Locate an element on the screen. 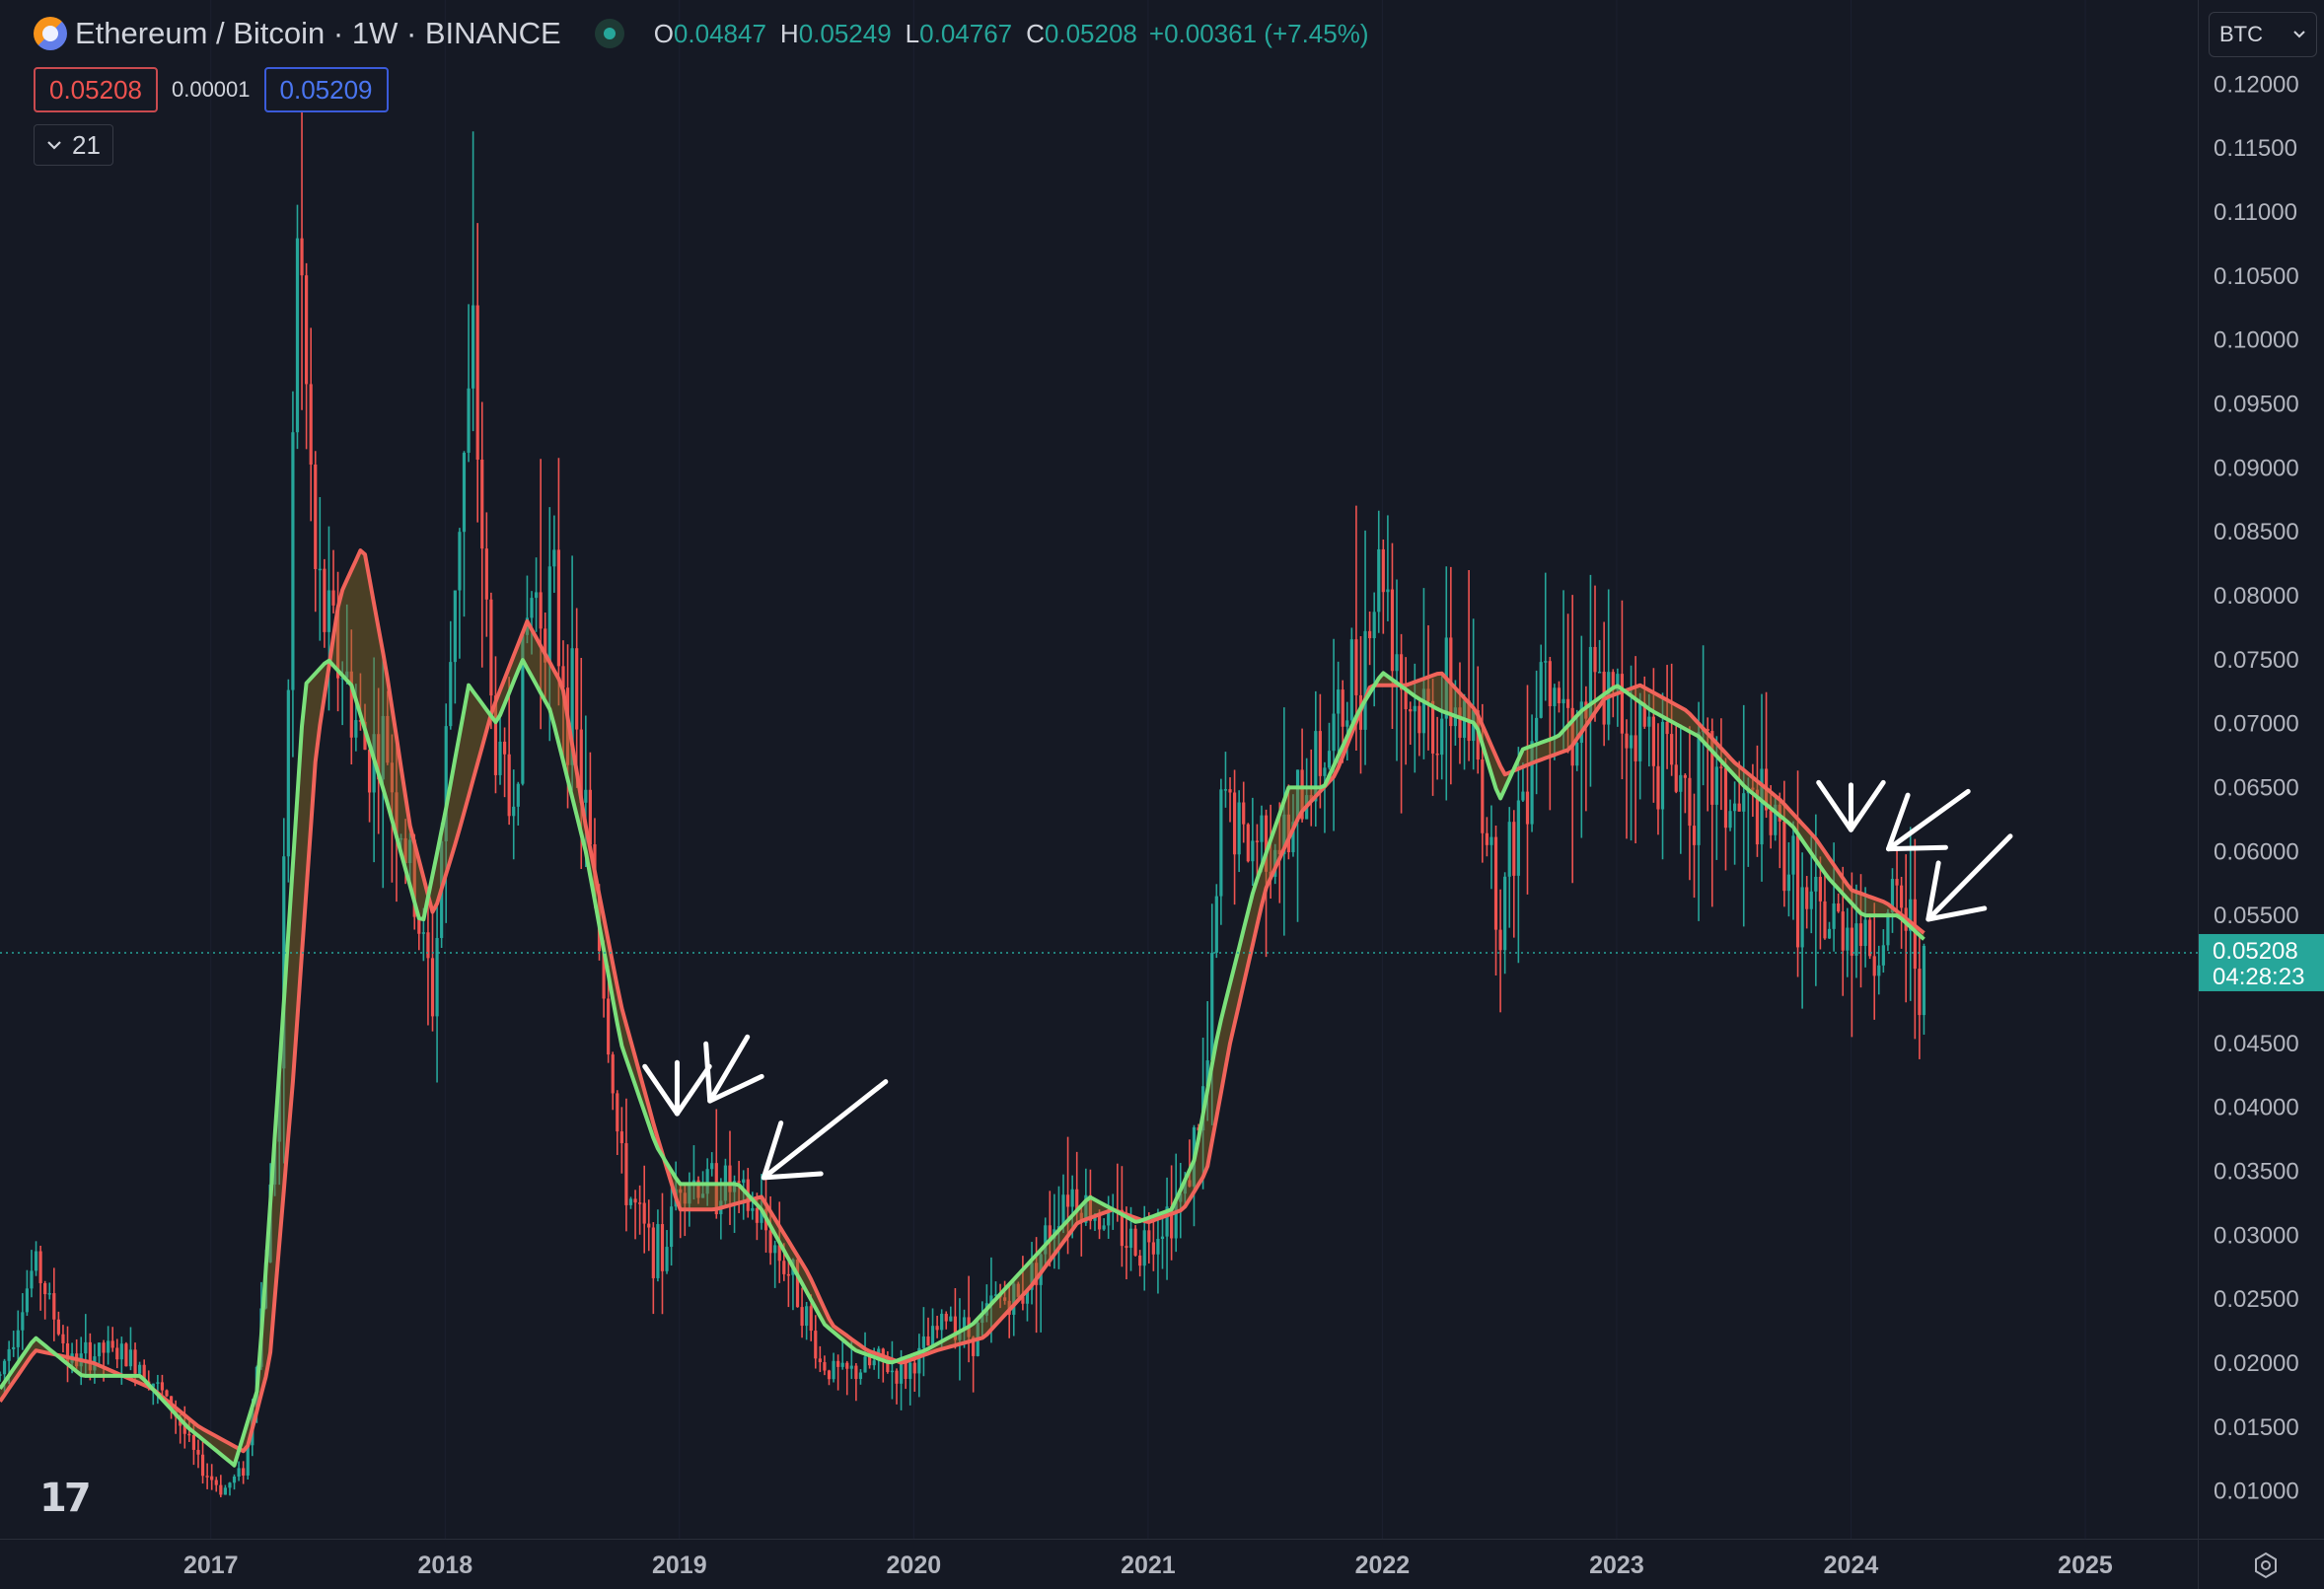  arrow-shaft is located at coordinates (729, 1069).